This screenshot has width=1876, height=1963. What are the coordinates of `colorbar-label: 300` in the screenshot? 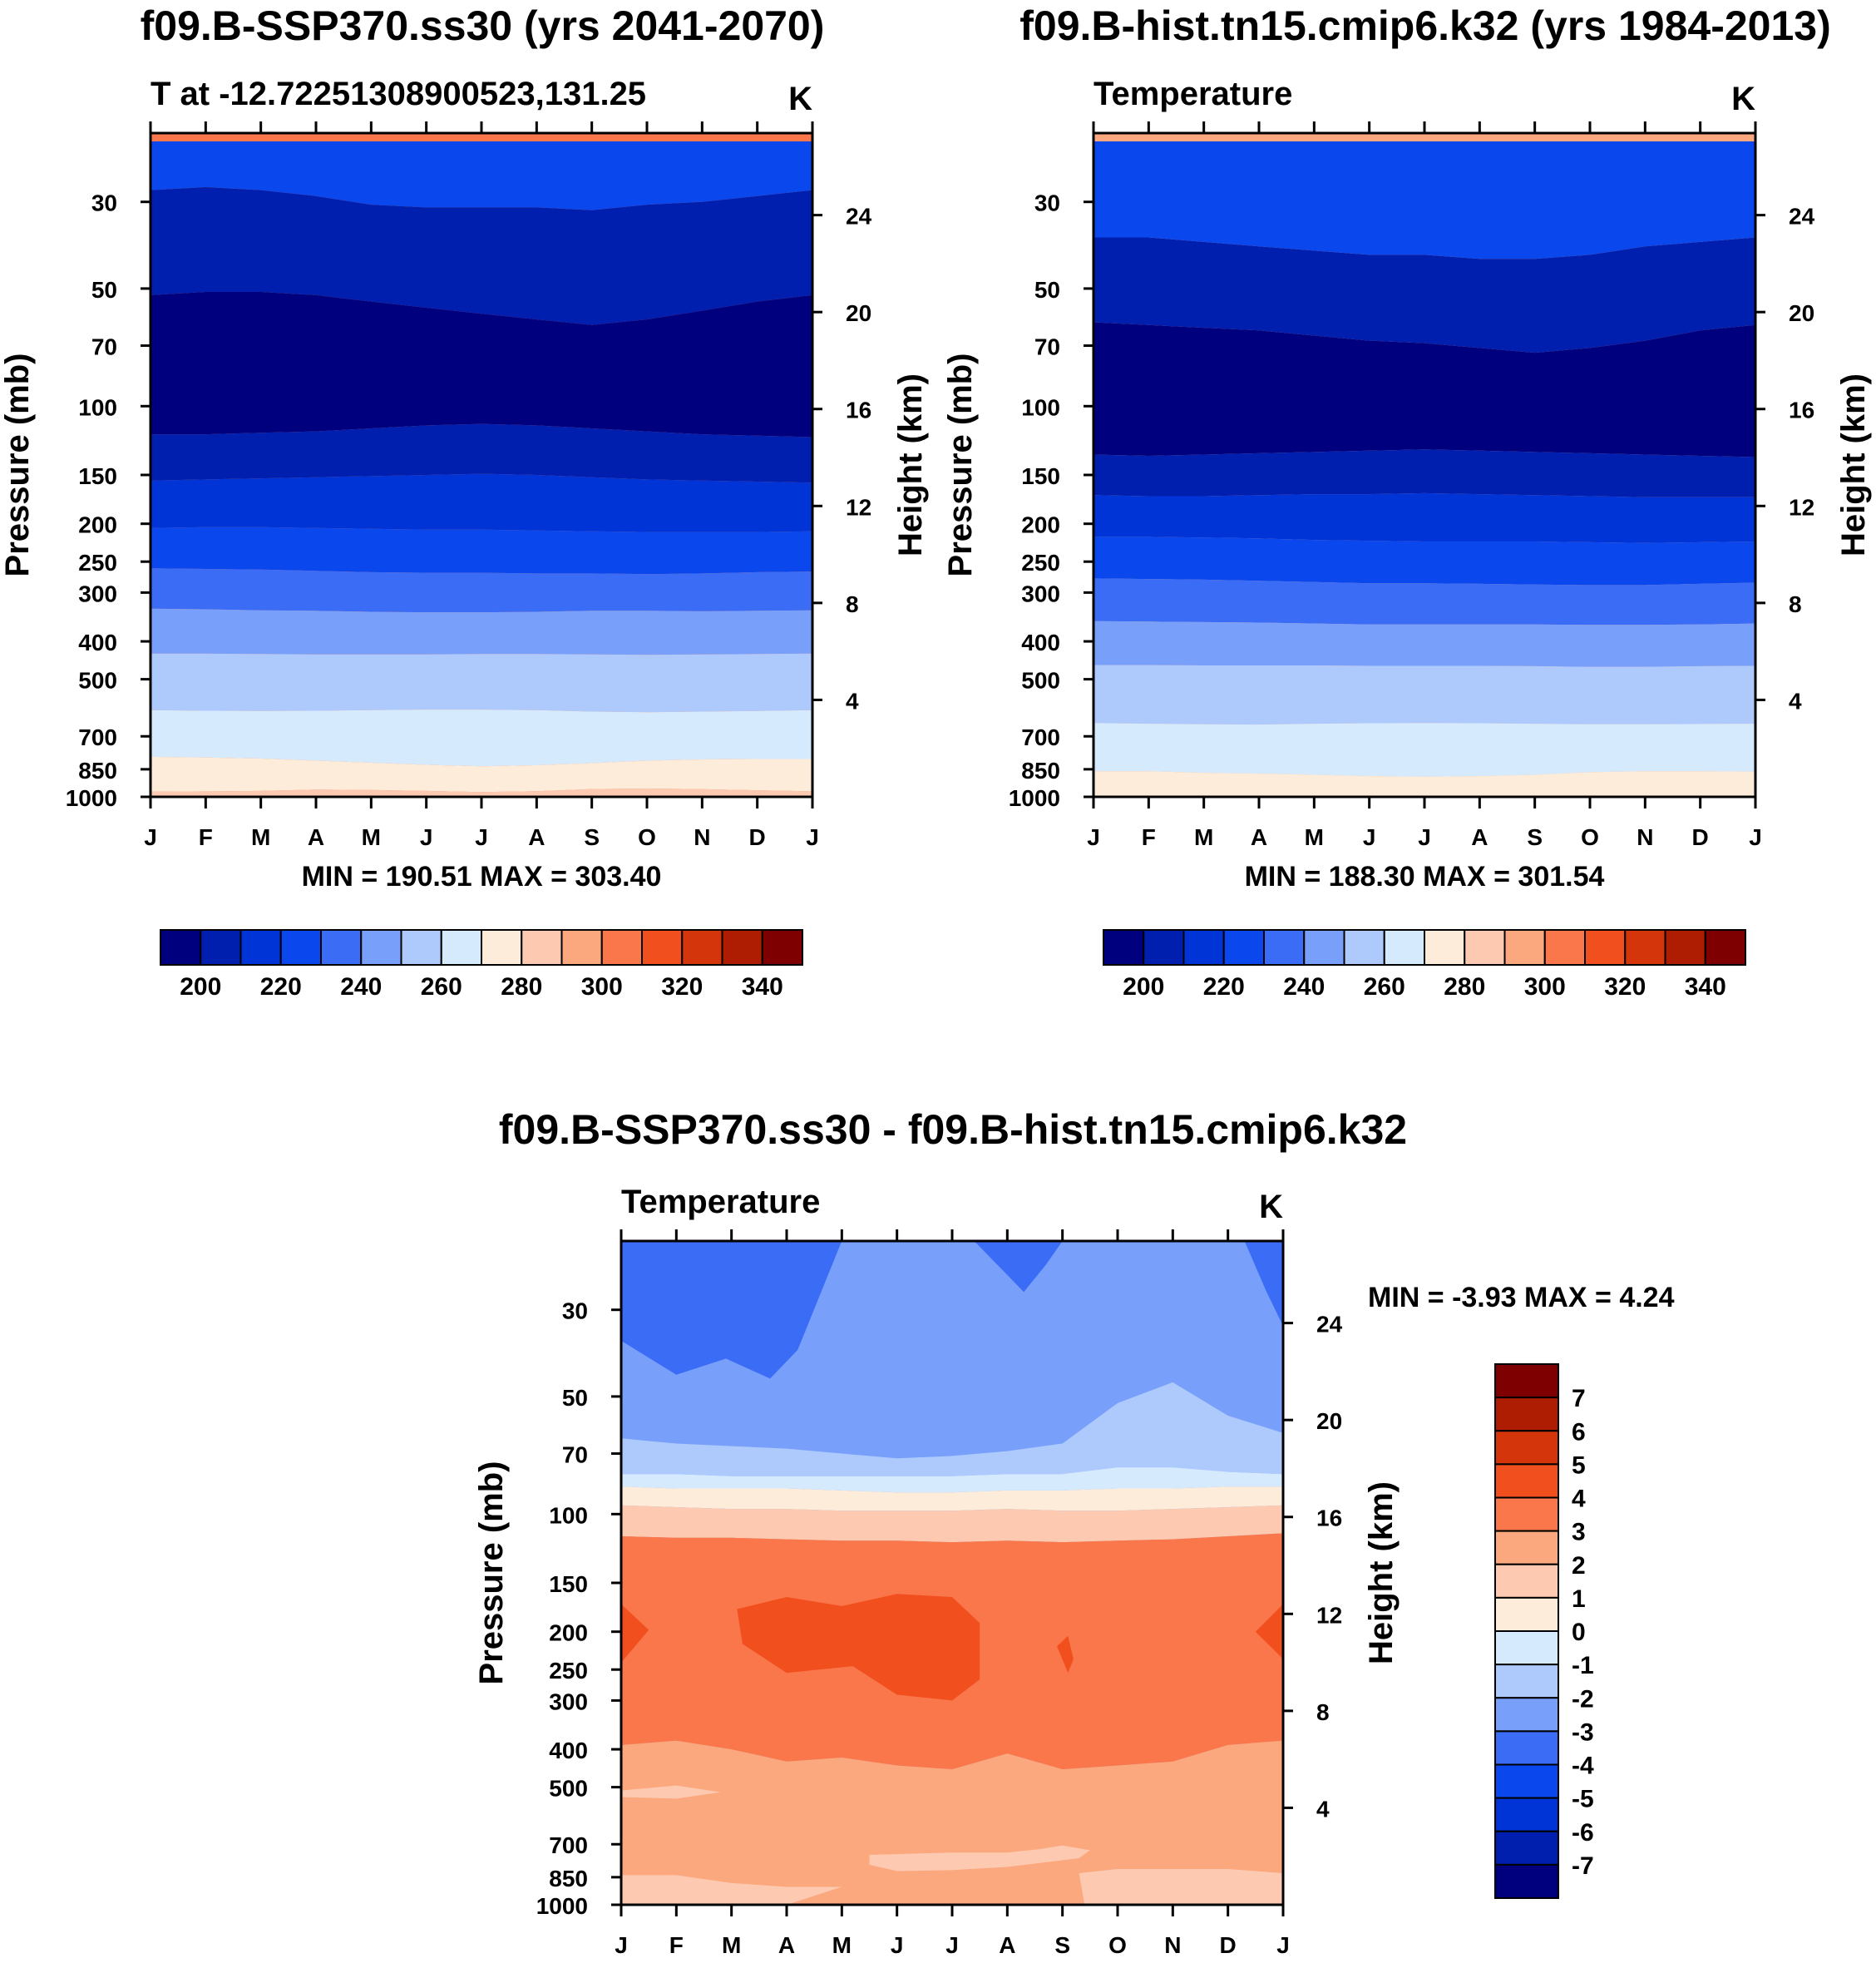 It's located at (1545, 987).